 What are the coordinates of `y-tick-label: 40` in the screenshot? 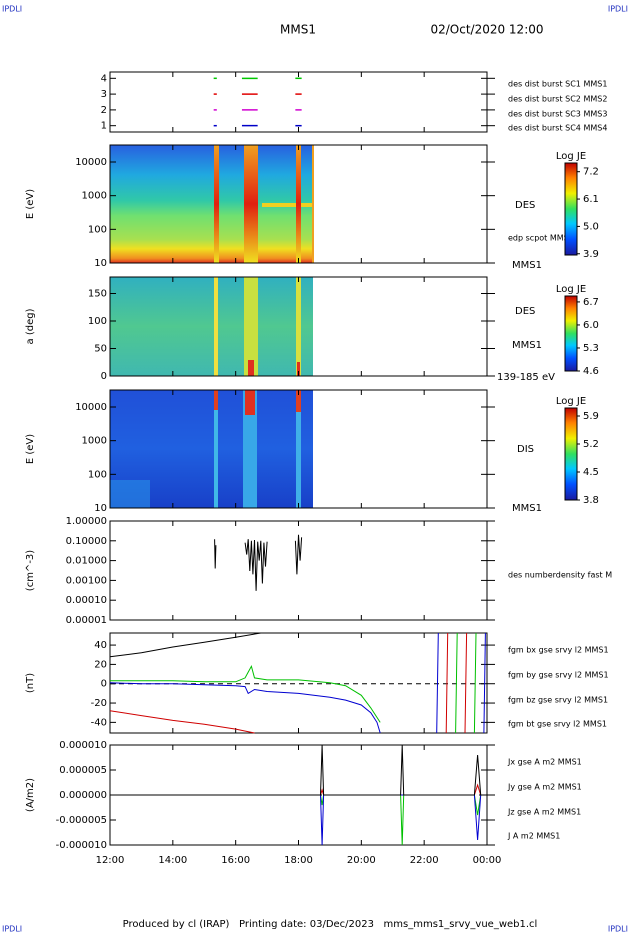 It's located at (100, 645).